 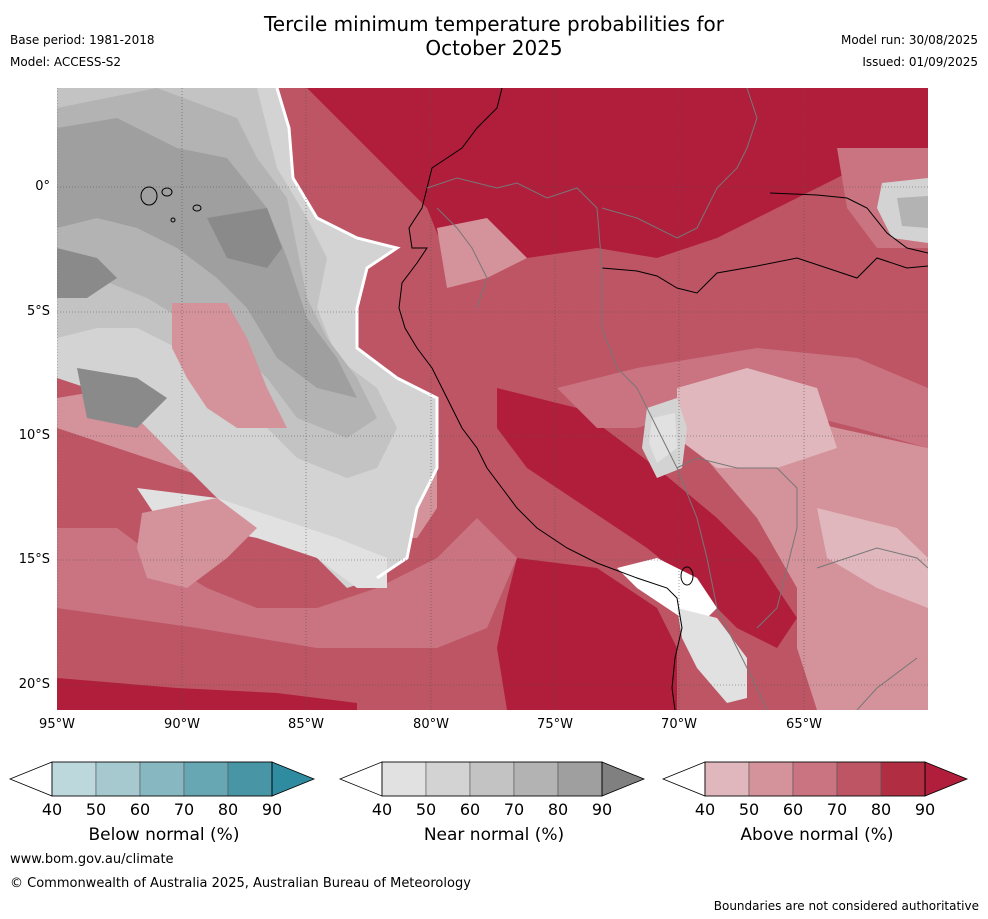 What do you see at coordinates (66, 62) in the screenshot?
I see `model-name: Model: ACCESS-S2` at bounding box center [66, 62].